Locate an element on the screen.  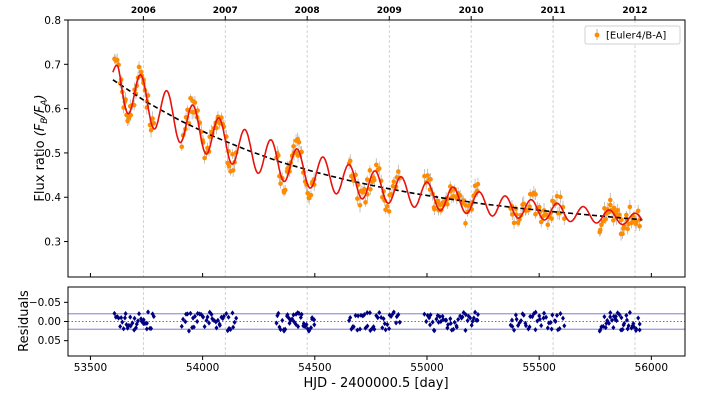
top-year-label: 2007 is located at coordinates (225, 11).